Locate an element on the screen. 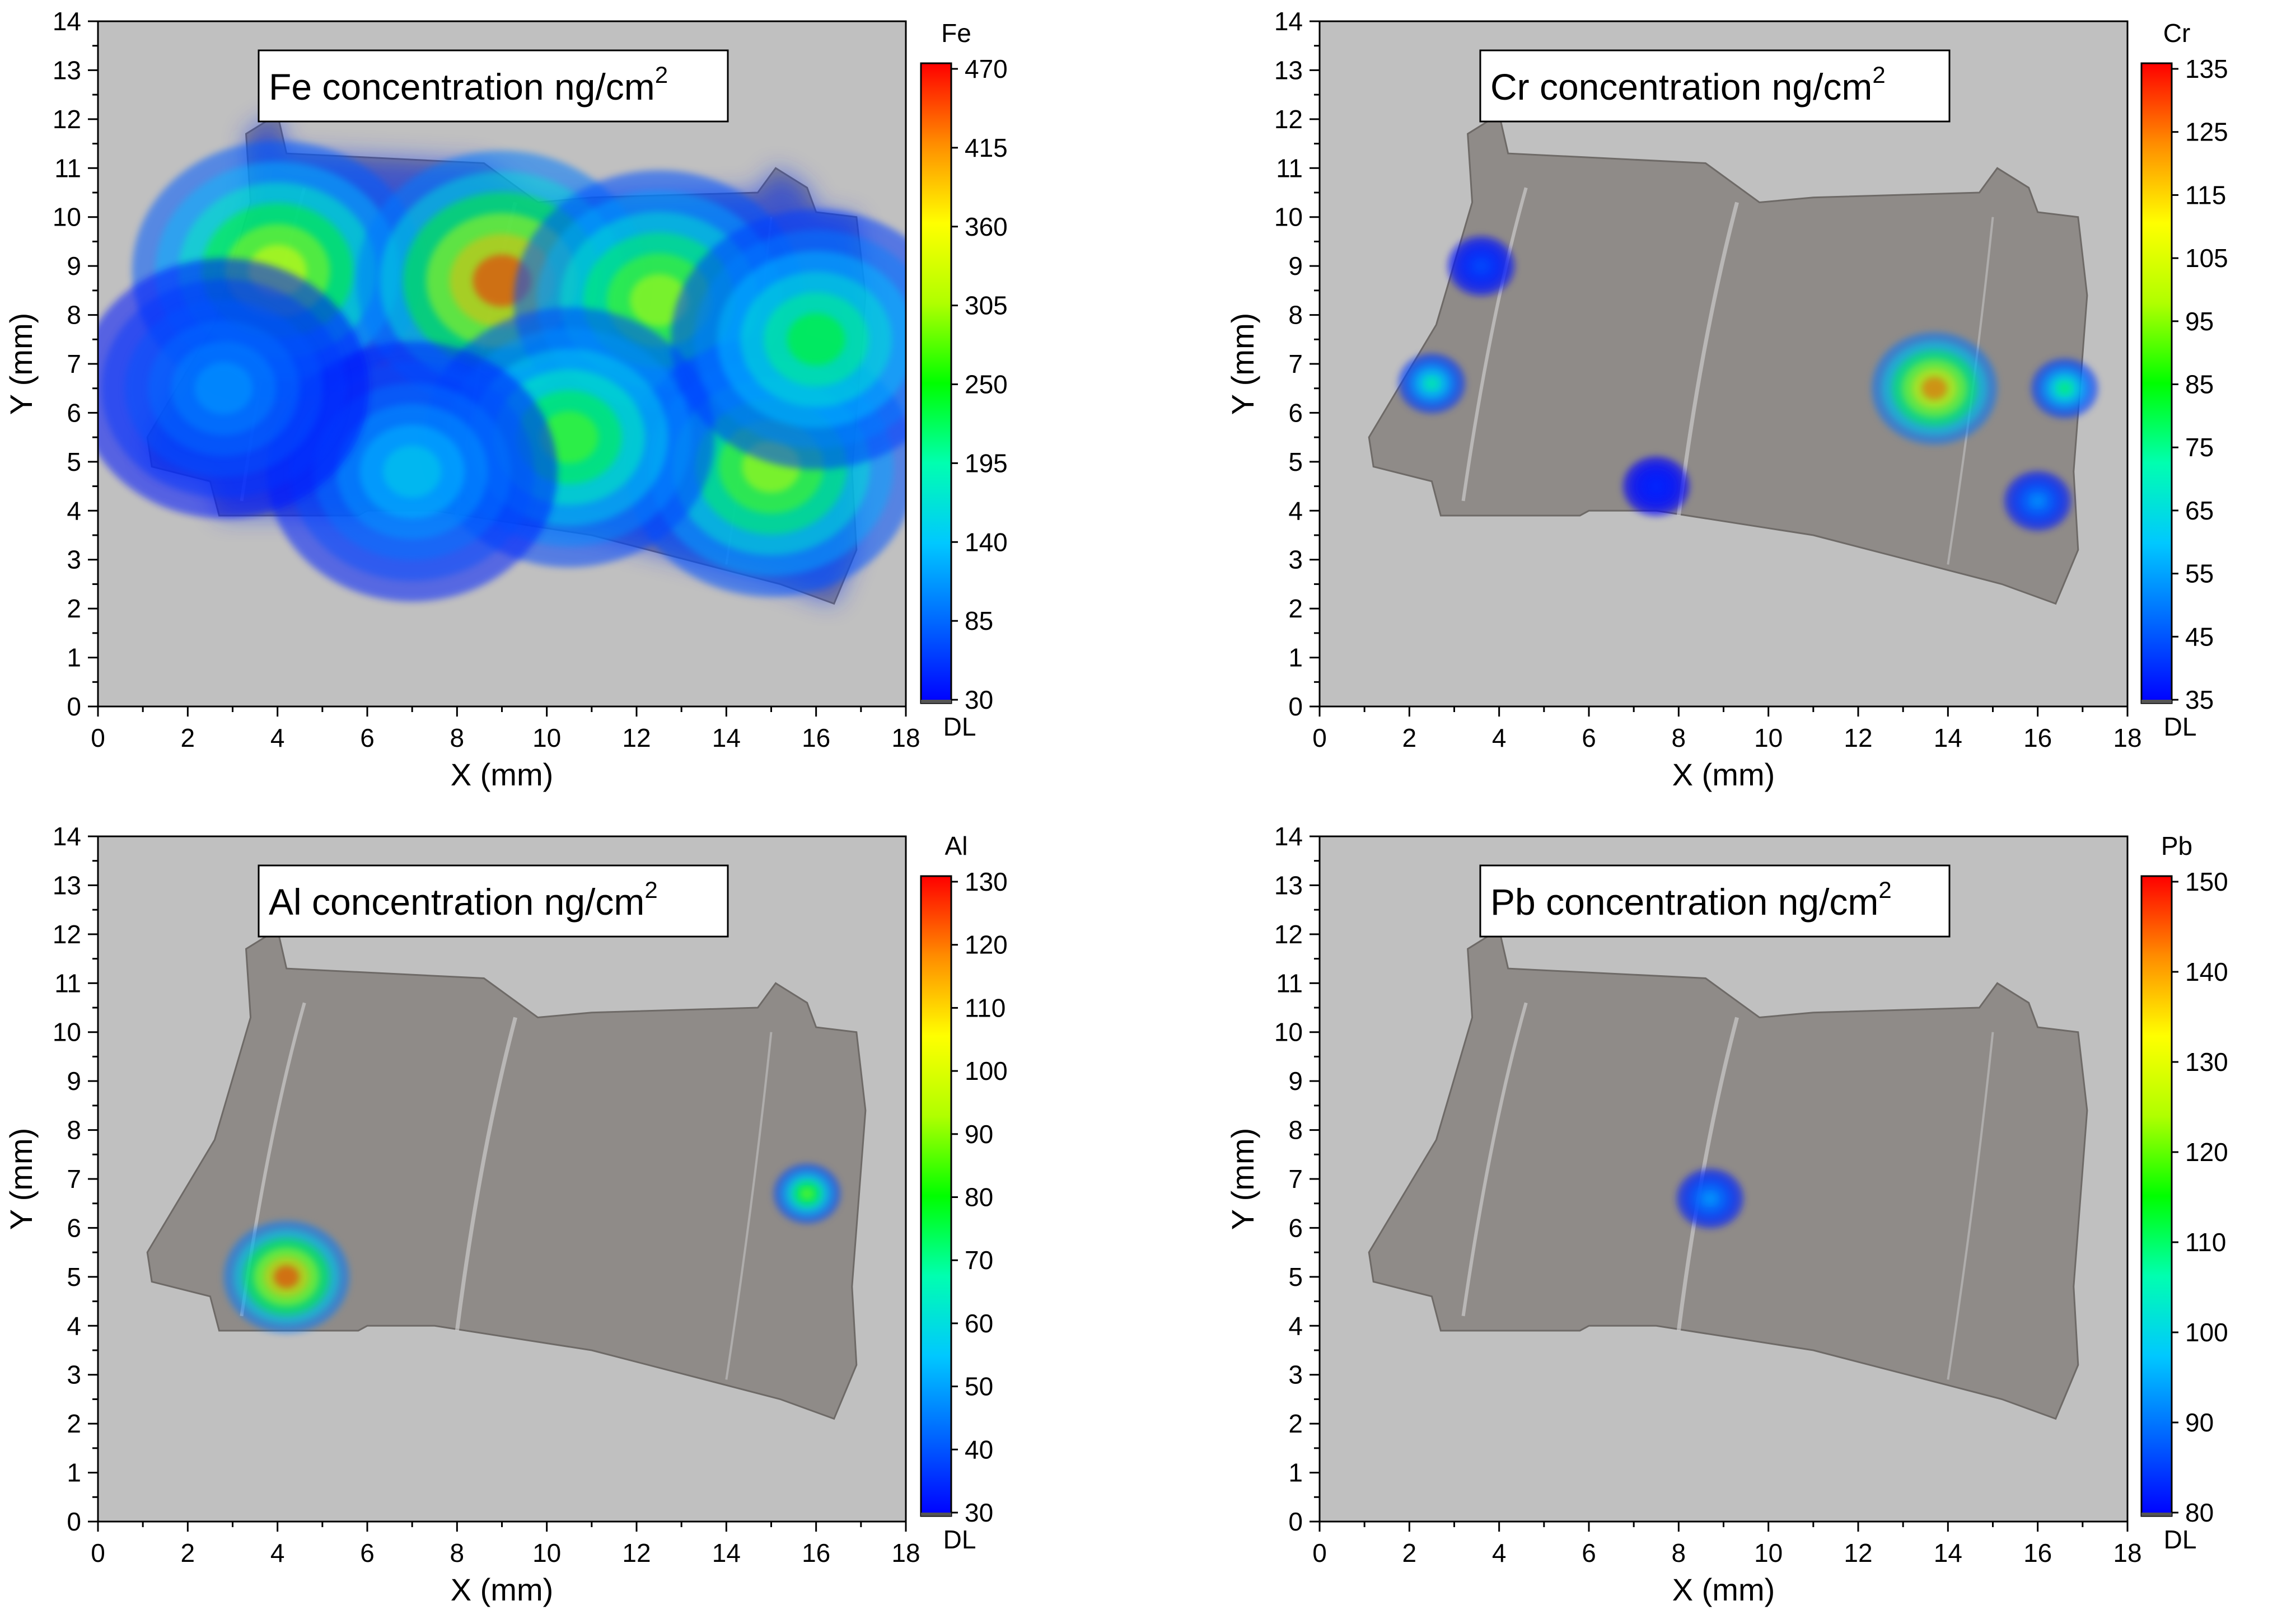 Image resolution: width=2282 pixels, height=1624 pixels. y-tick-label: 6 is located at coordinates (74, 1228).